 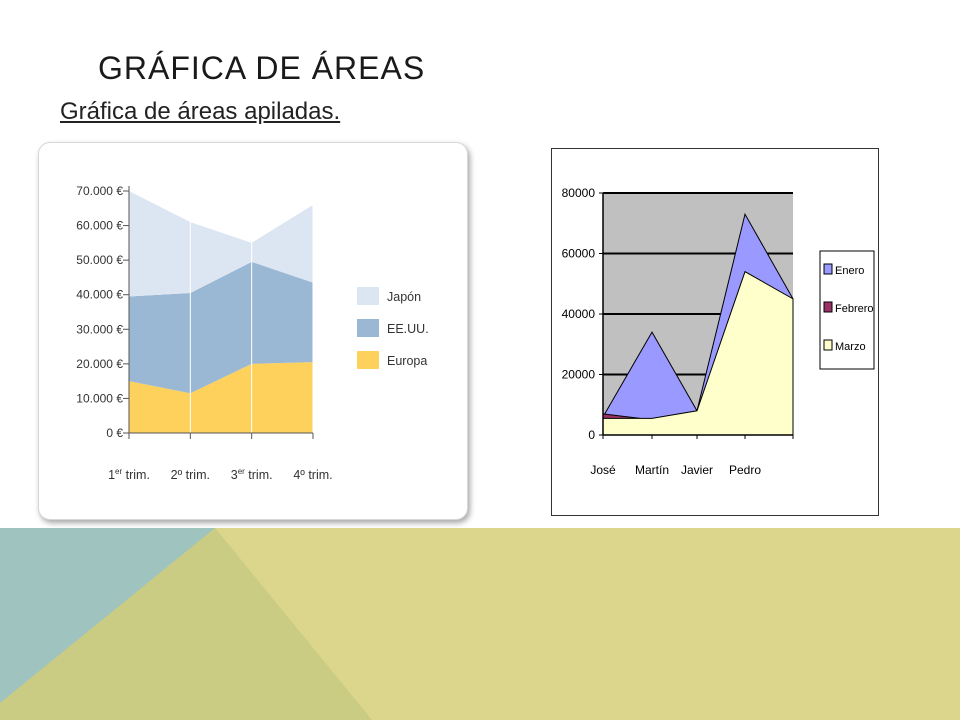 What do you see at coordinates (850, 347) in the screenshot?
I see `legend-label: Marzo` at bounding box center [850, 347].